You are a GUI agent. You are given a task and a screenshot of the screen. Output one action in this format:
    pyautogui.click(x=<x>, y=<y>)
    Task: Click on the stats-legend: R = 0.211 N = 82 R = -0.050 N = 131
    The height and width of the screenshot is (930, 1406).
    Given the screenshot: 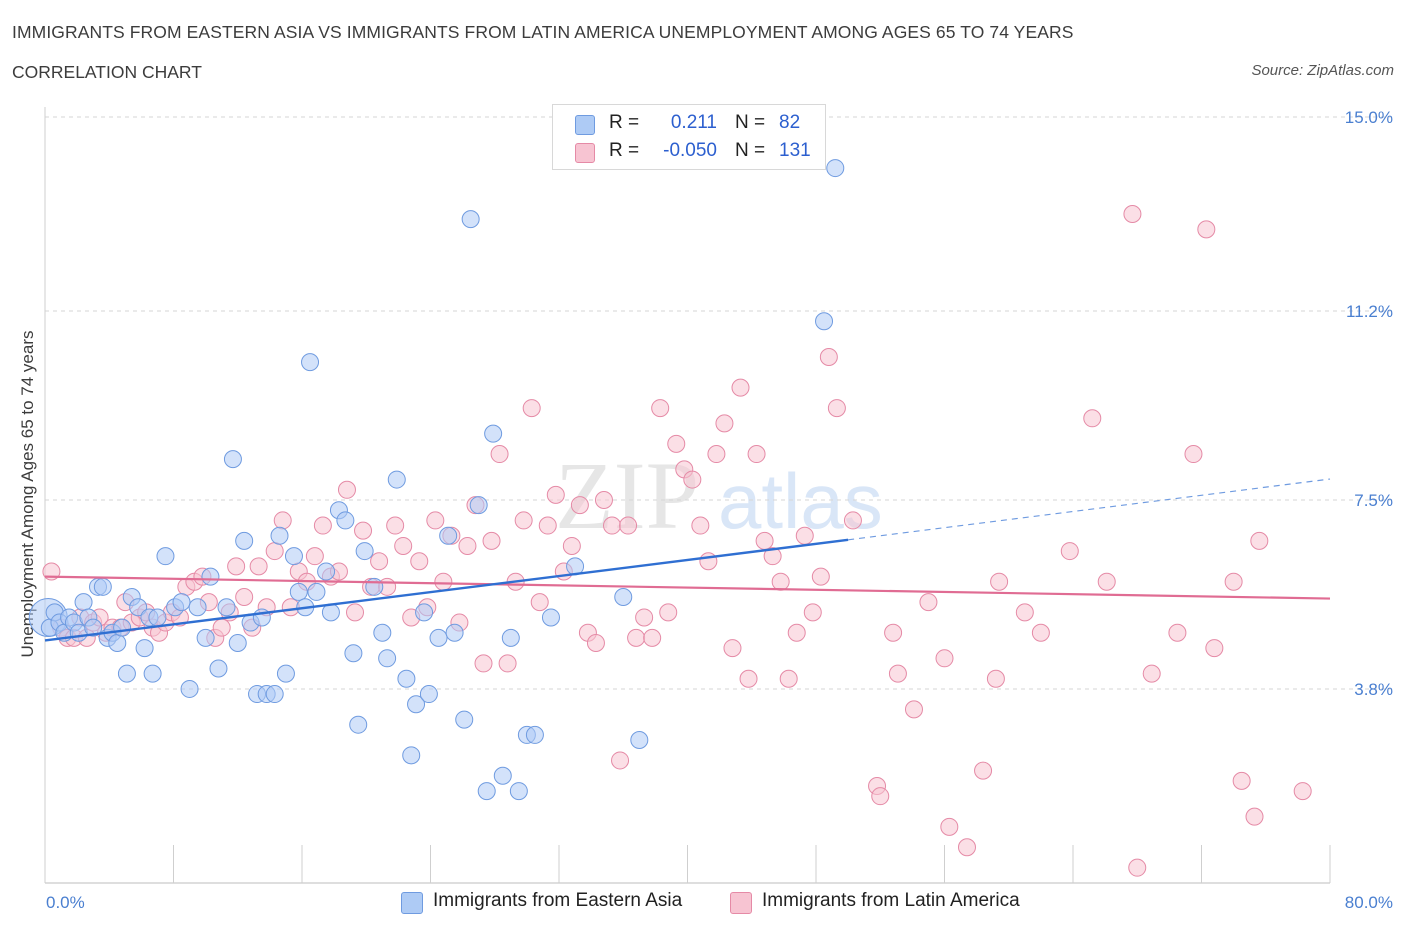 What is the action you would take?
    pyautogui.click(x=689, y=137)
    